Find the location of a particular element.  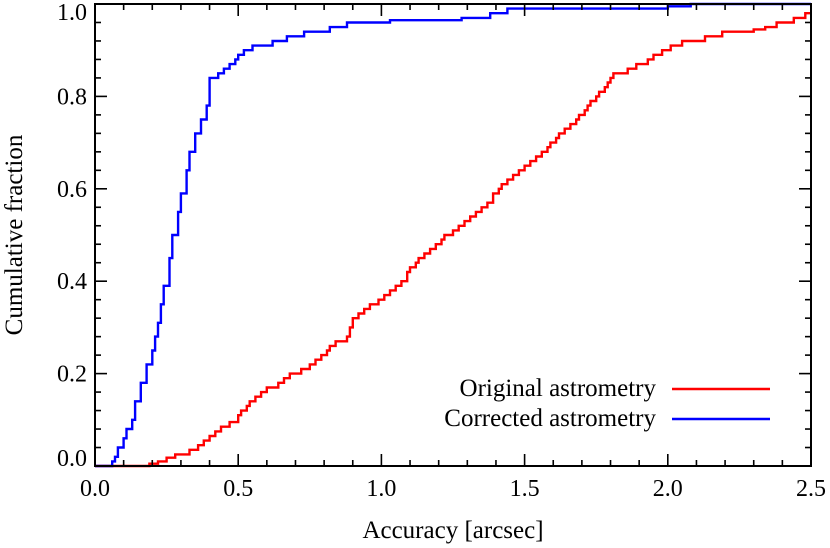

y-tick-label: 0.8 is located at coordinates (72, 97).